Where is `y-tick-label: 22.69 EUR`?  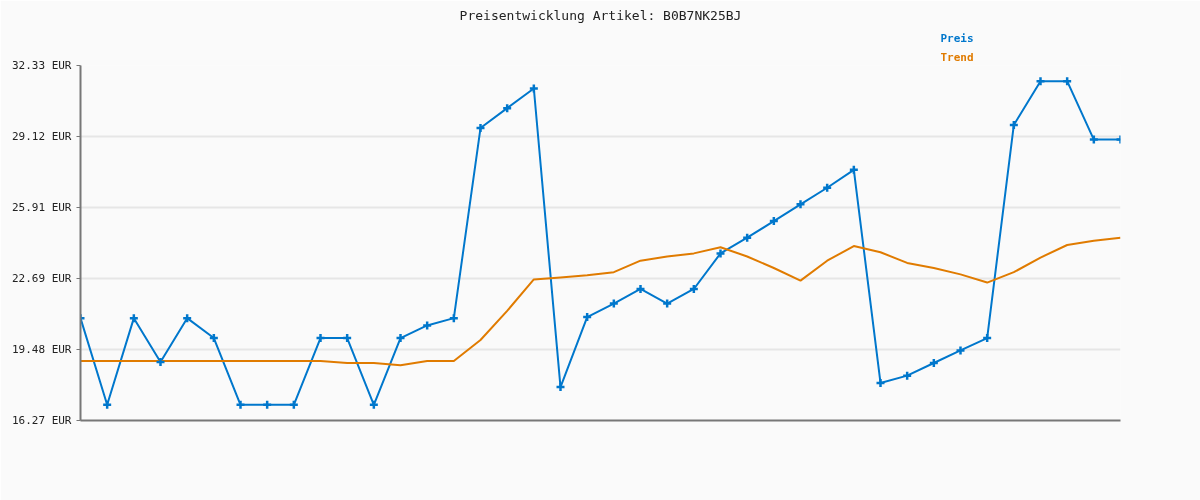 y-tick-label: 22.69 EUR is located at coordinates (41, 279).